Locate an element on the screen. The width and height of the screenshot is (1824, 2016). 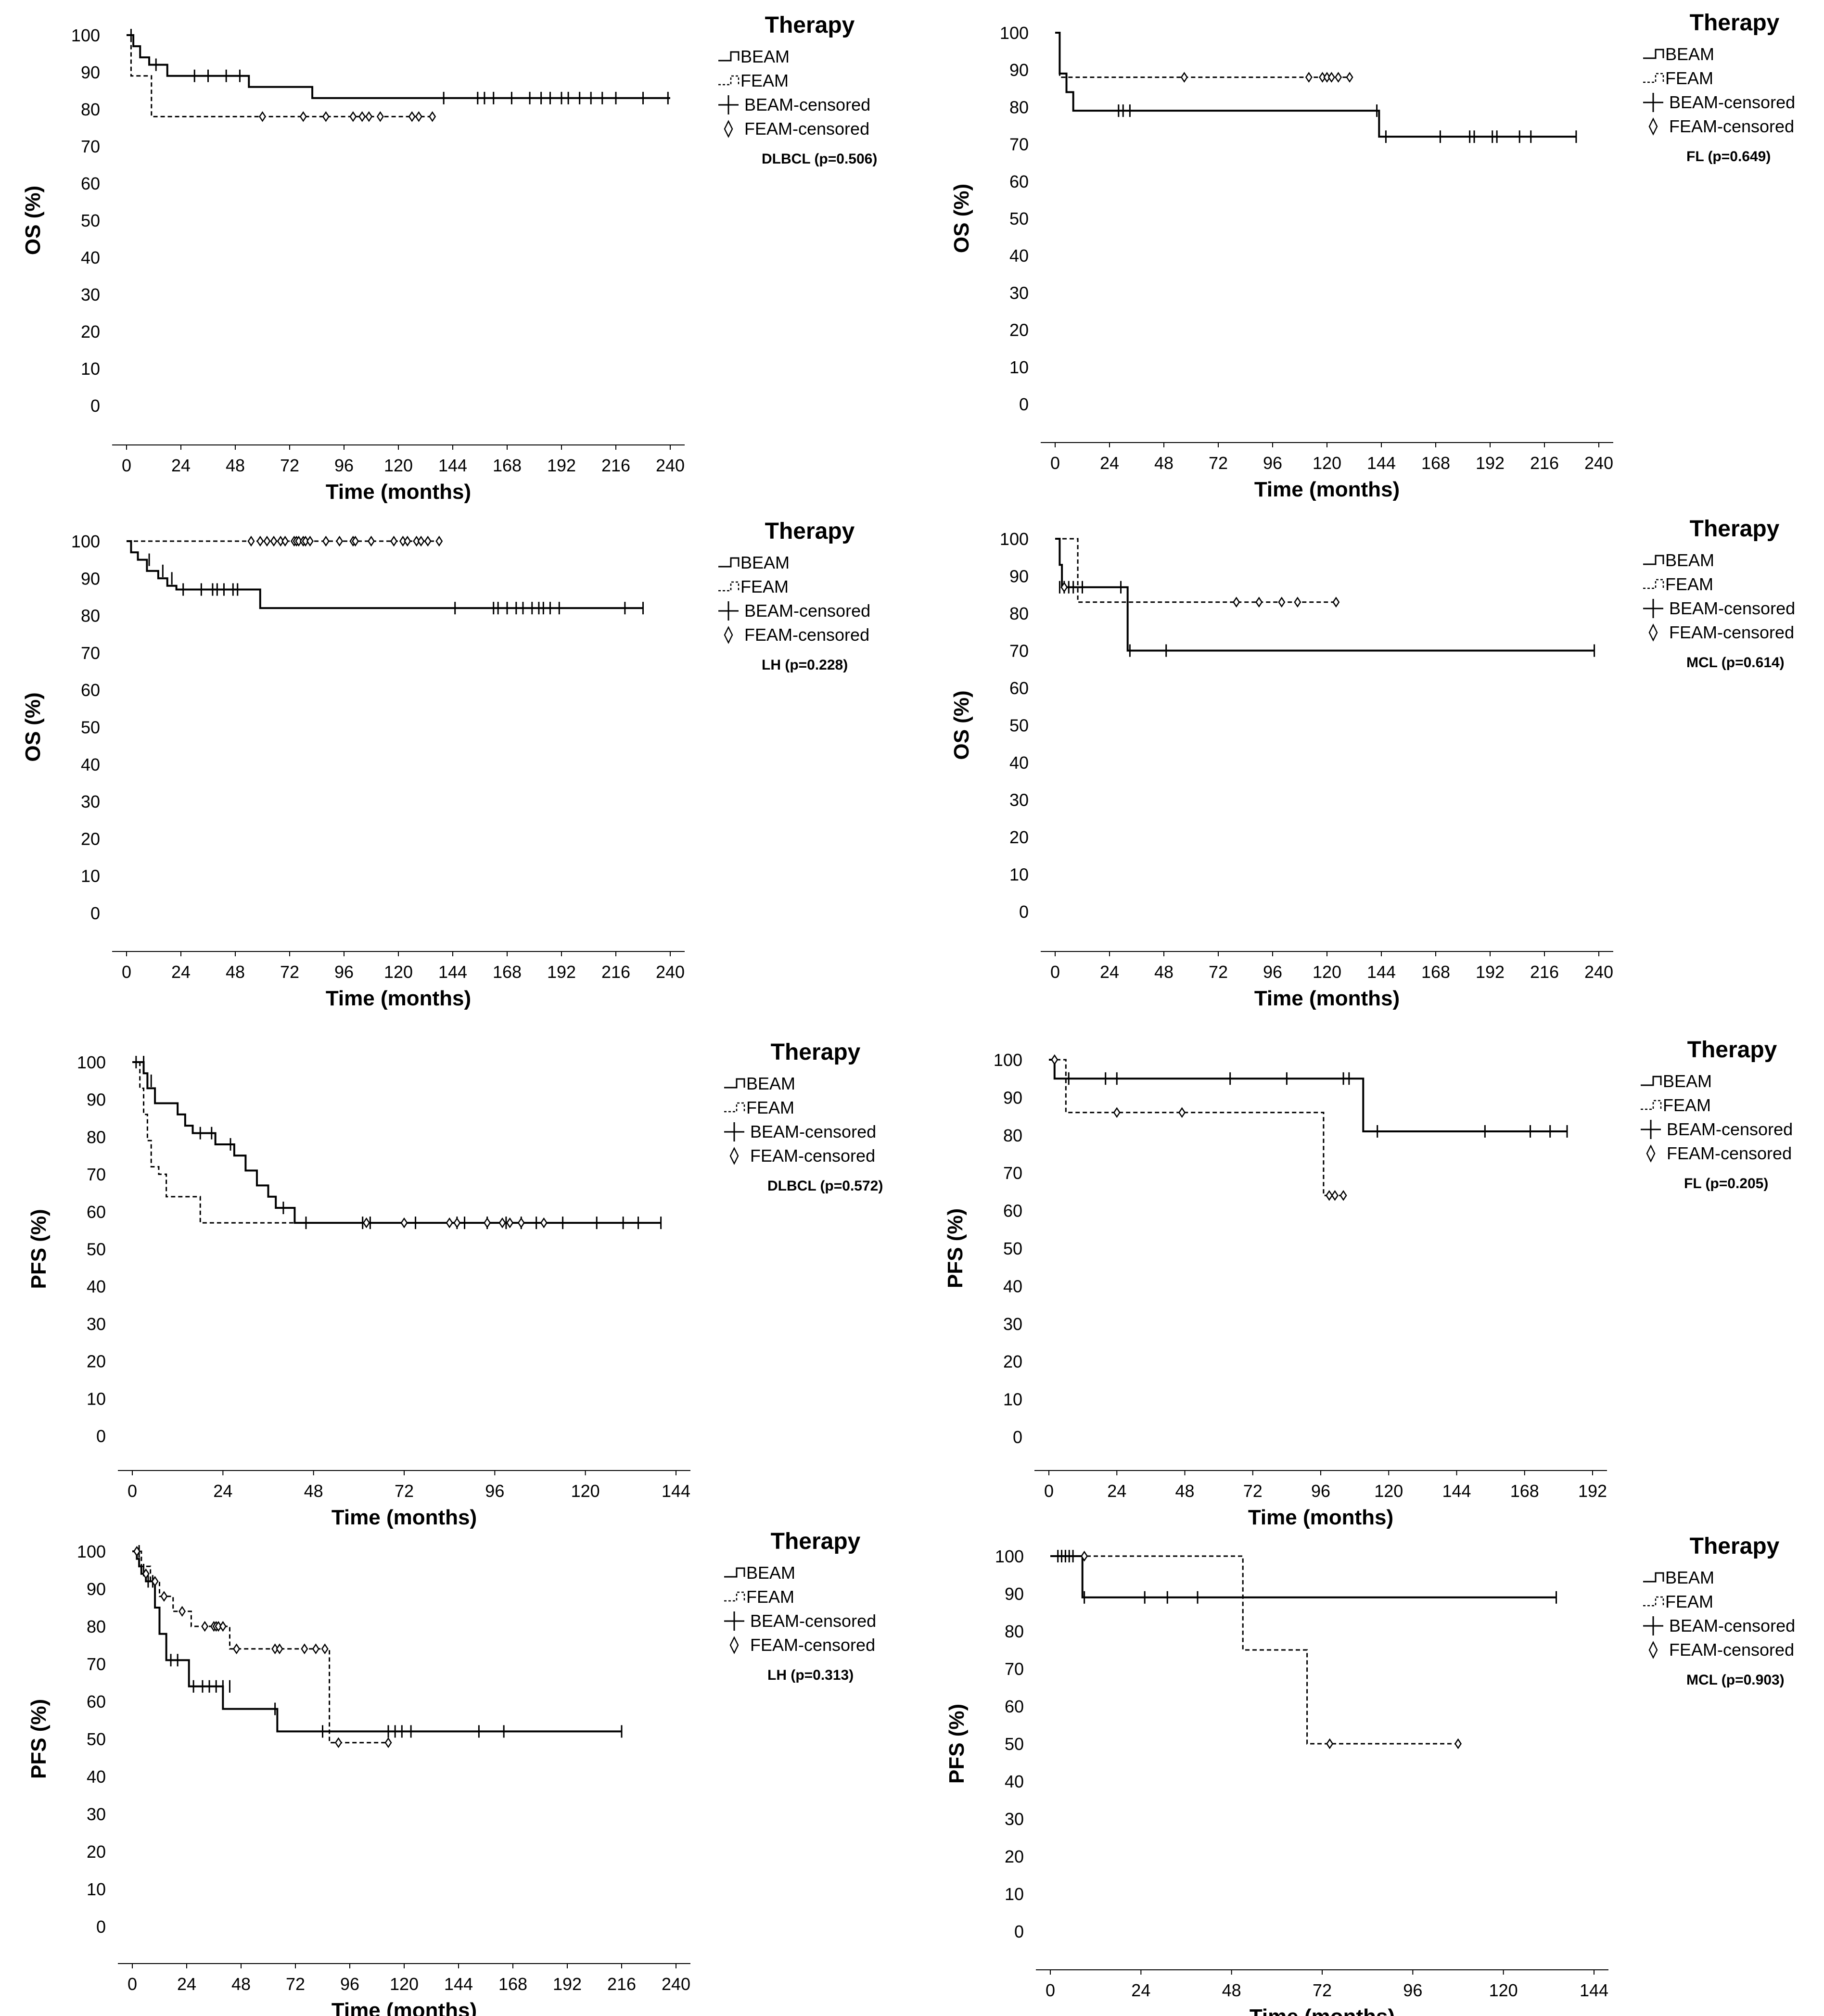
y-tick-label: 70 is located at coordinates (1013, 1173).